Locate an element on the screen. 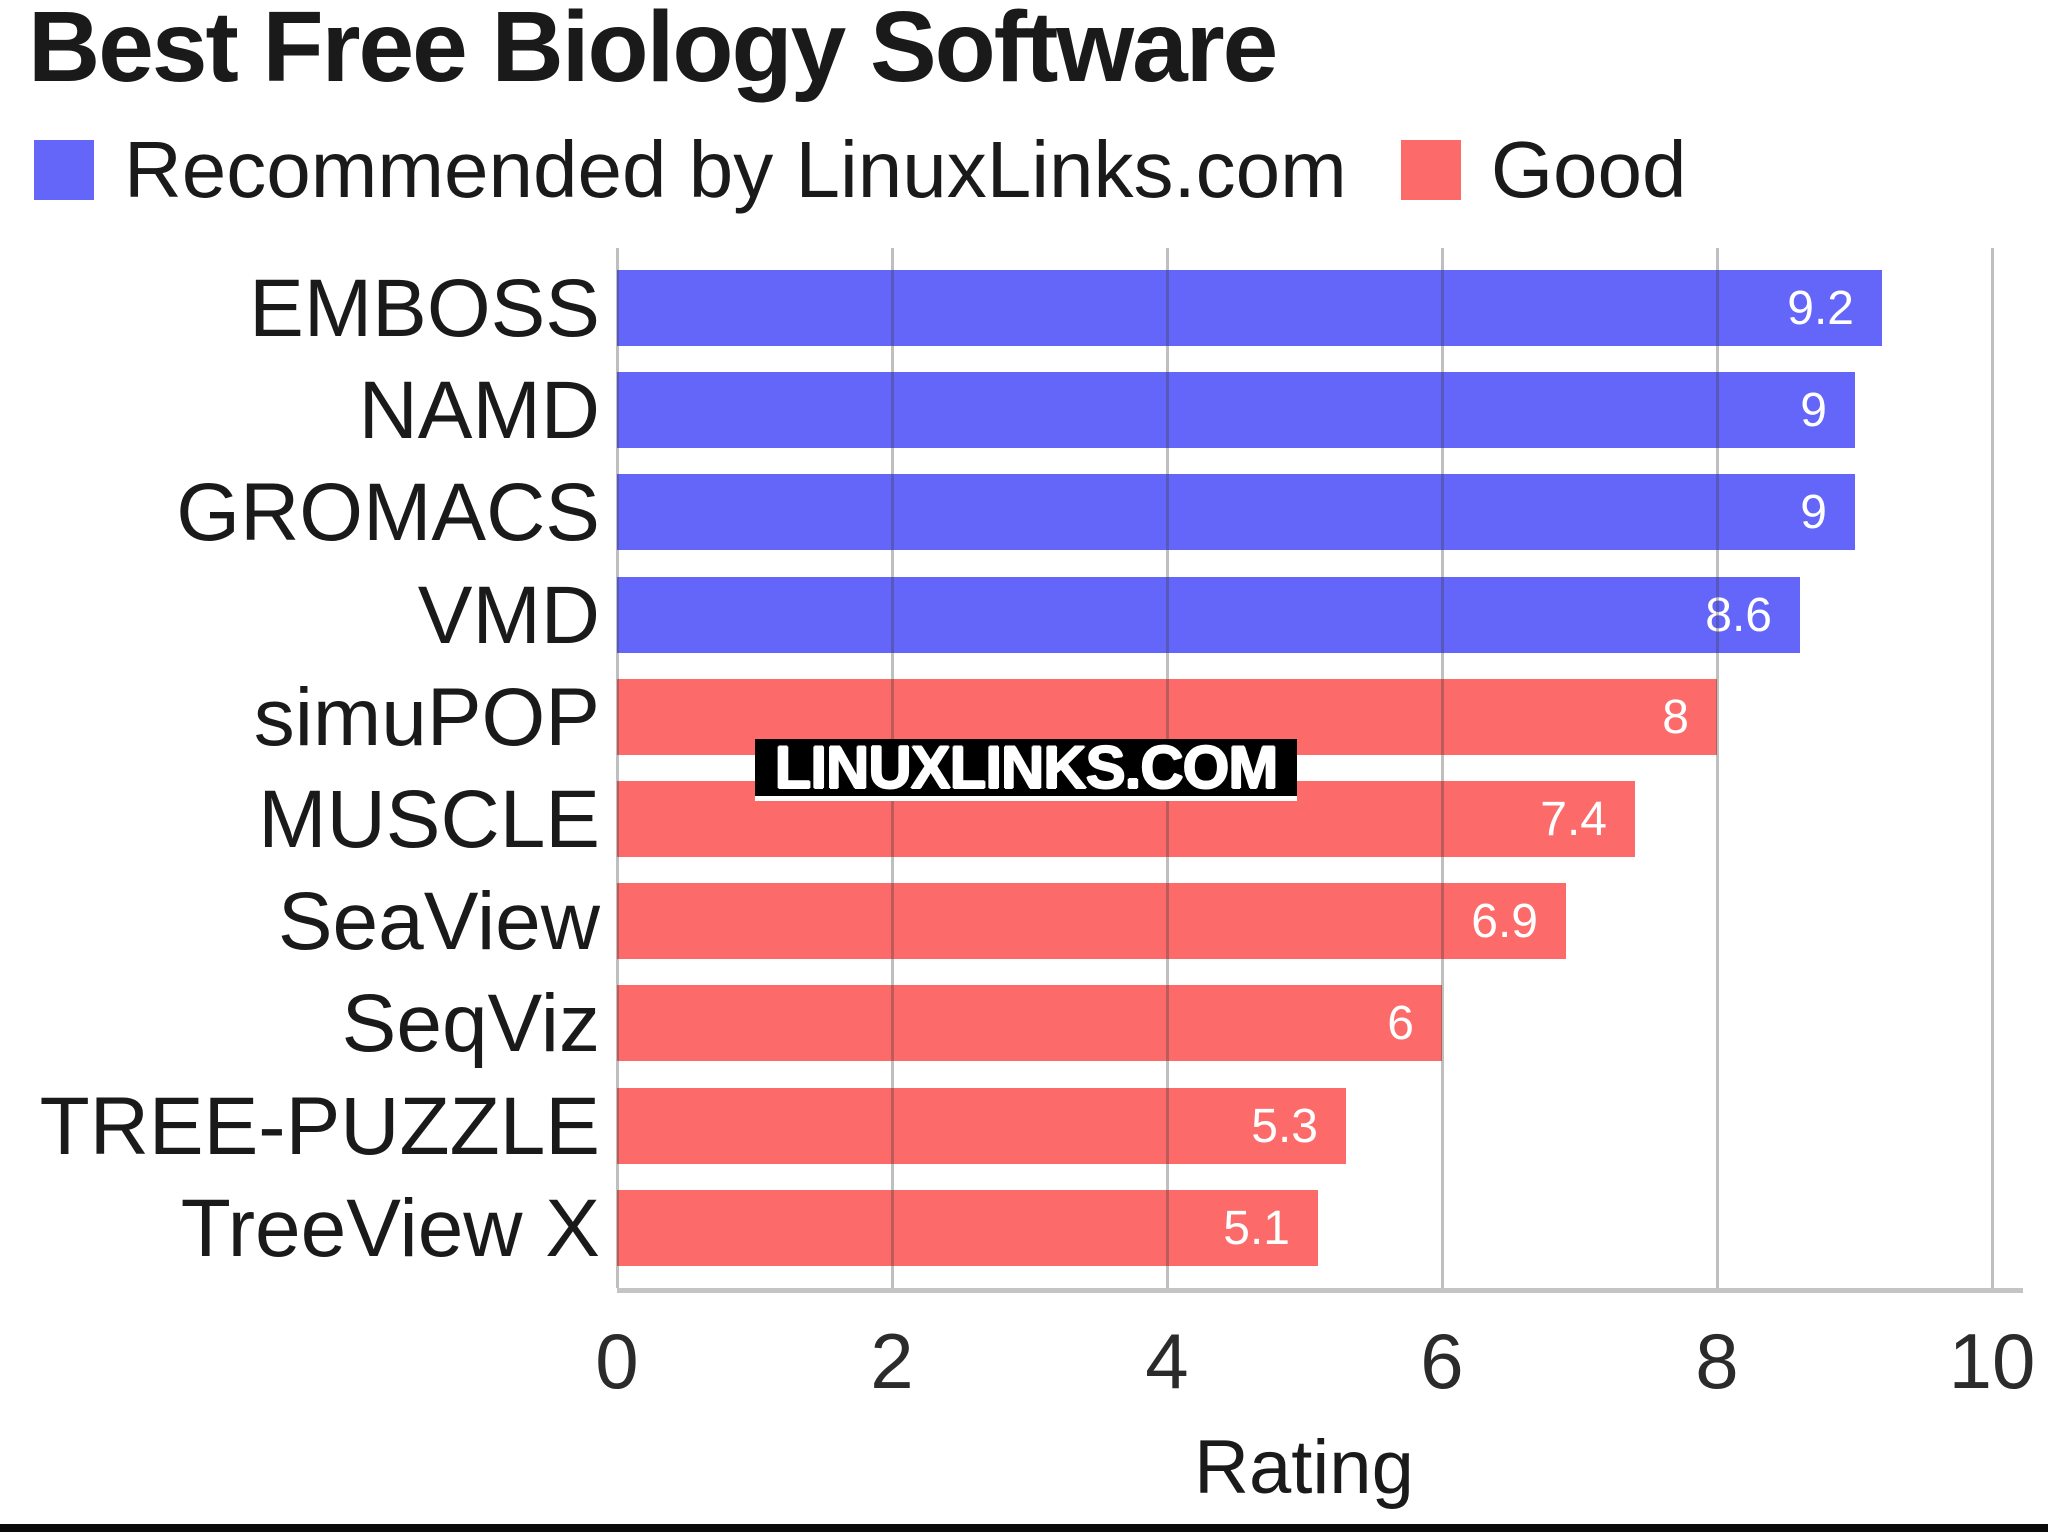  bar-TreeView X: 5.1 is located at coordinates (967, 1228).